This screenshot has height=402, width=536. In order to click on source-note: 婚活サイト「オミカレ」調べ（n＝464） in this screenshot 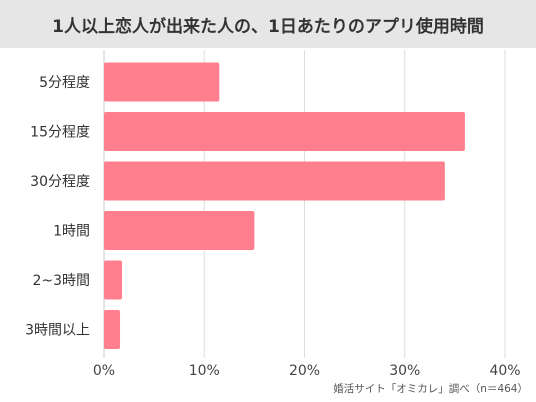, I will do `click(430, 389)`.